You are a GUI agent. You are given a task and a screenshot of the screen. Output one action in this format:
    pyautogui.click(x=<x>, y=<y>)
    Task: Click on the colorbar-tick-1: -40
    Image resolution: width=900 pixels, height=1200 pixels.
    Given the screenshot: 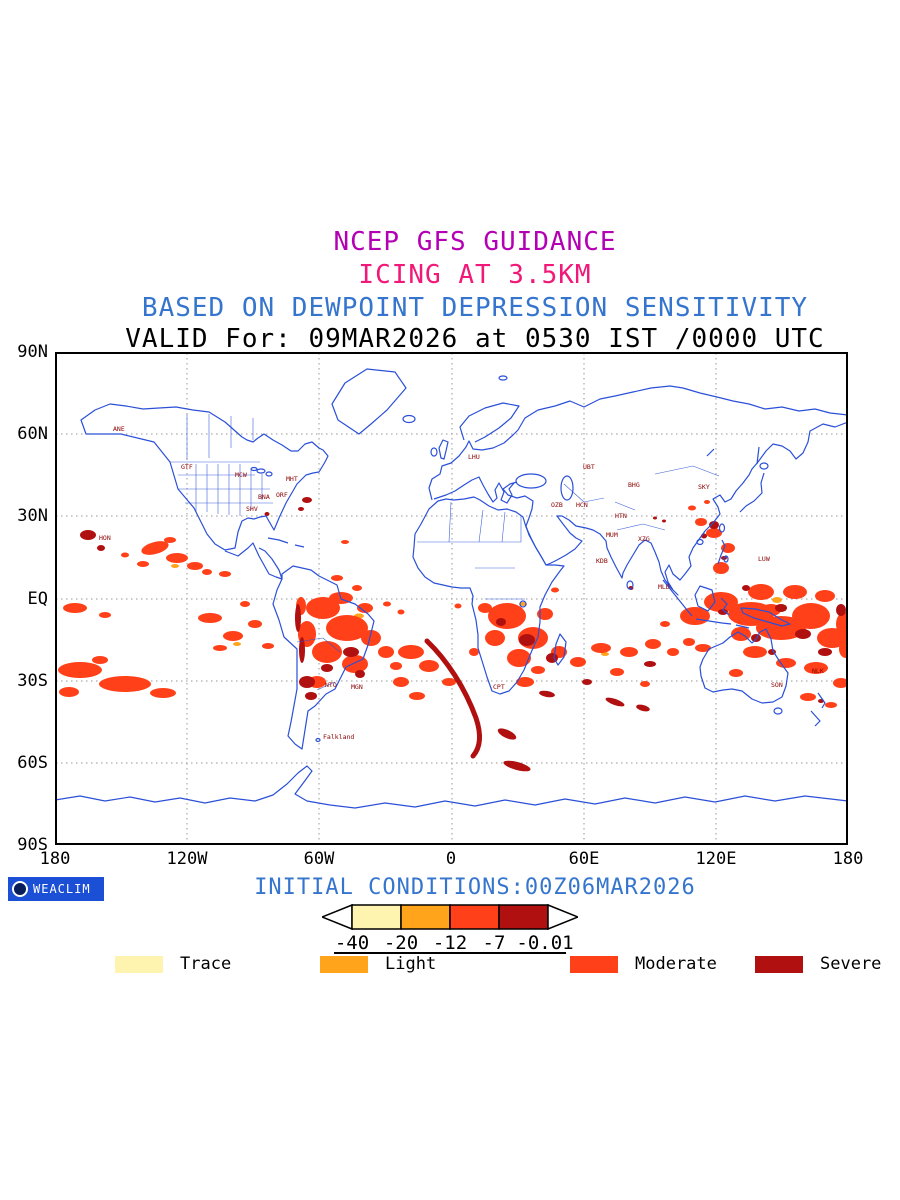 What is the action you would take?
    pyautogui.click(x=352, y=943)
    